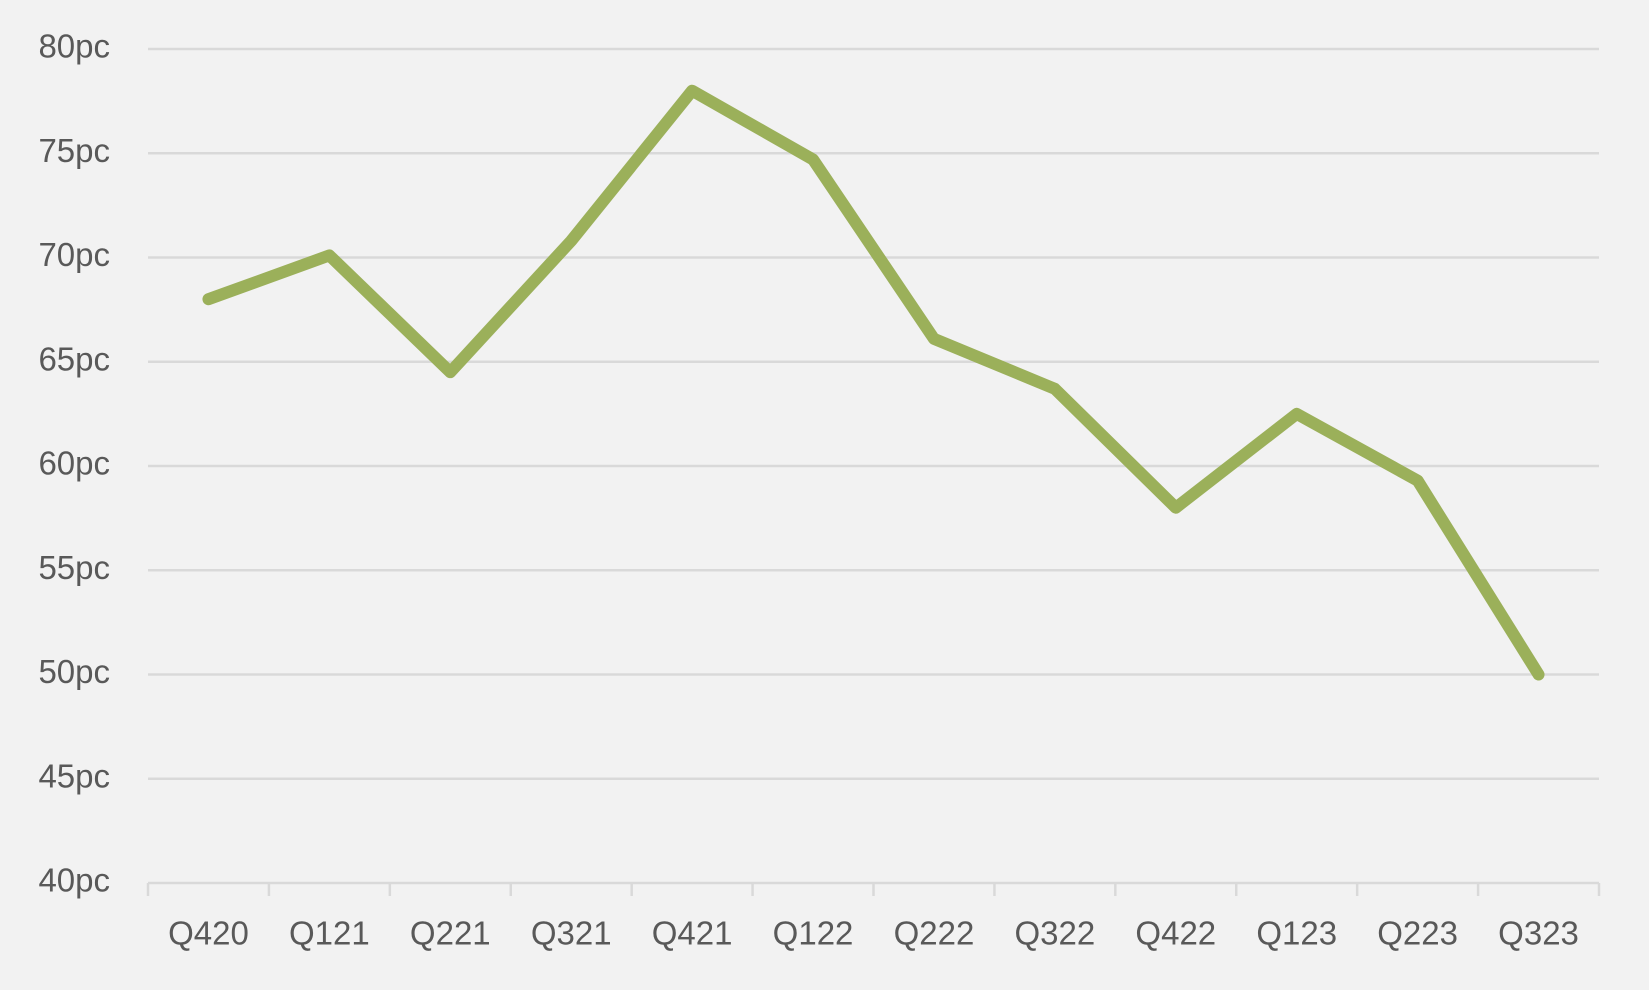  Describe the element at coordinates (329, 933) in the screenshot. I see `x-tick-label: Q121` at that location.